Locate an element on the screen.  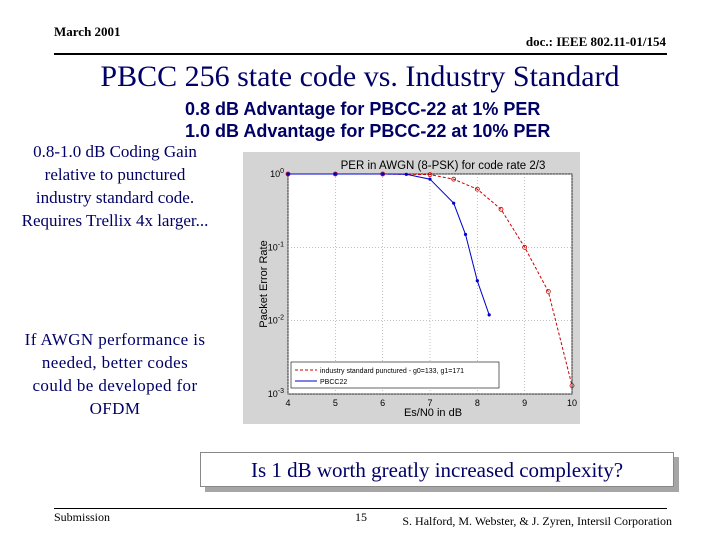
slide-date: March 2001 is located at coordinates (87, 31).